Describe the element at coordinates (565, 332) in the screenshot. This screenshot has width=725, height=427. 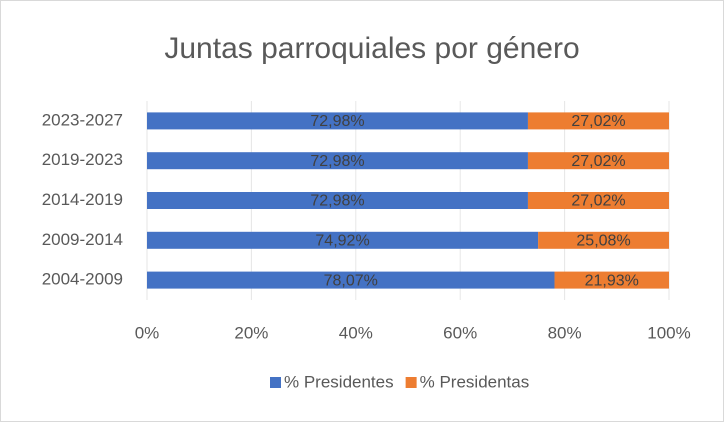
I see `x-tick-label: 80%` at that location.